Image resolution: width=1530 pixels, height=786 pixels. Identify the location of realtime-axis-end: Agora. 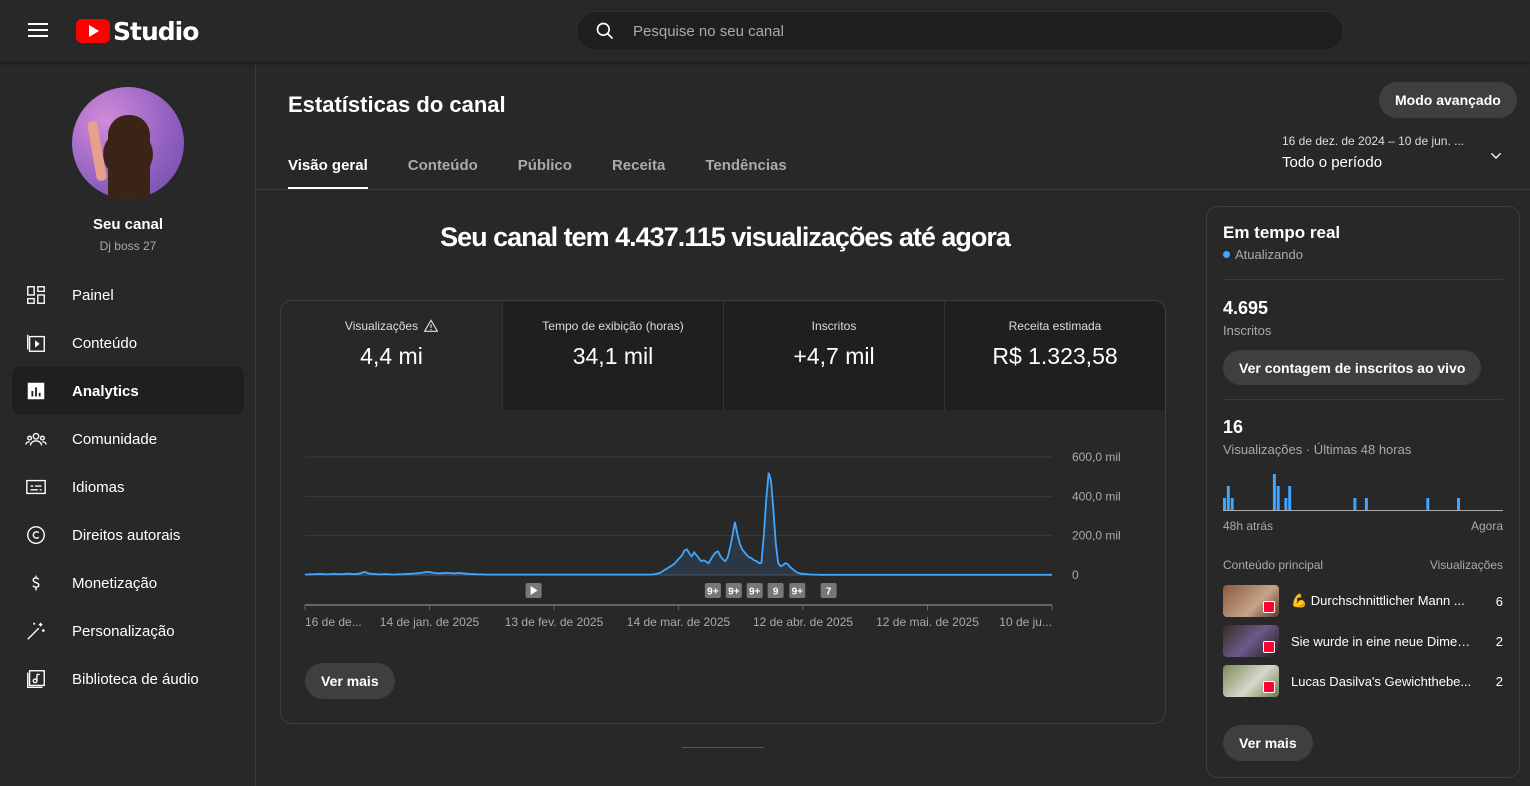
(1486, 526).